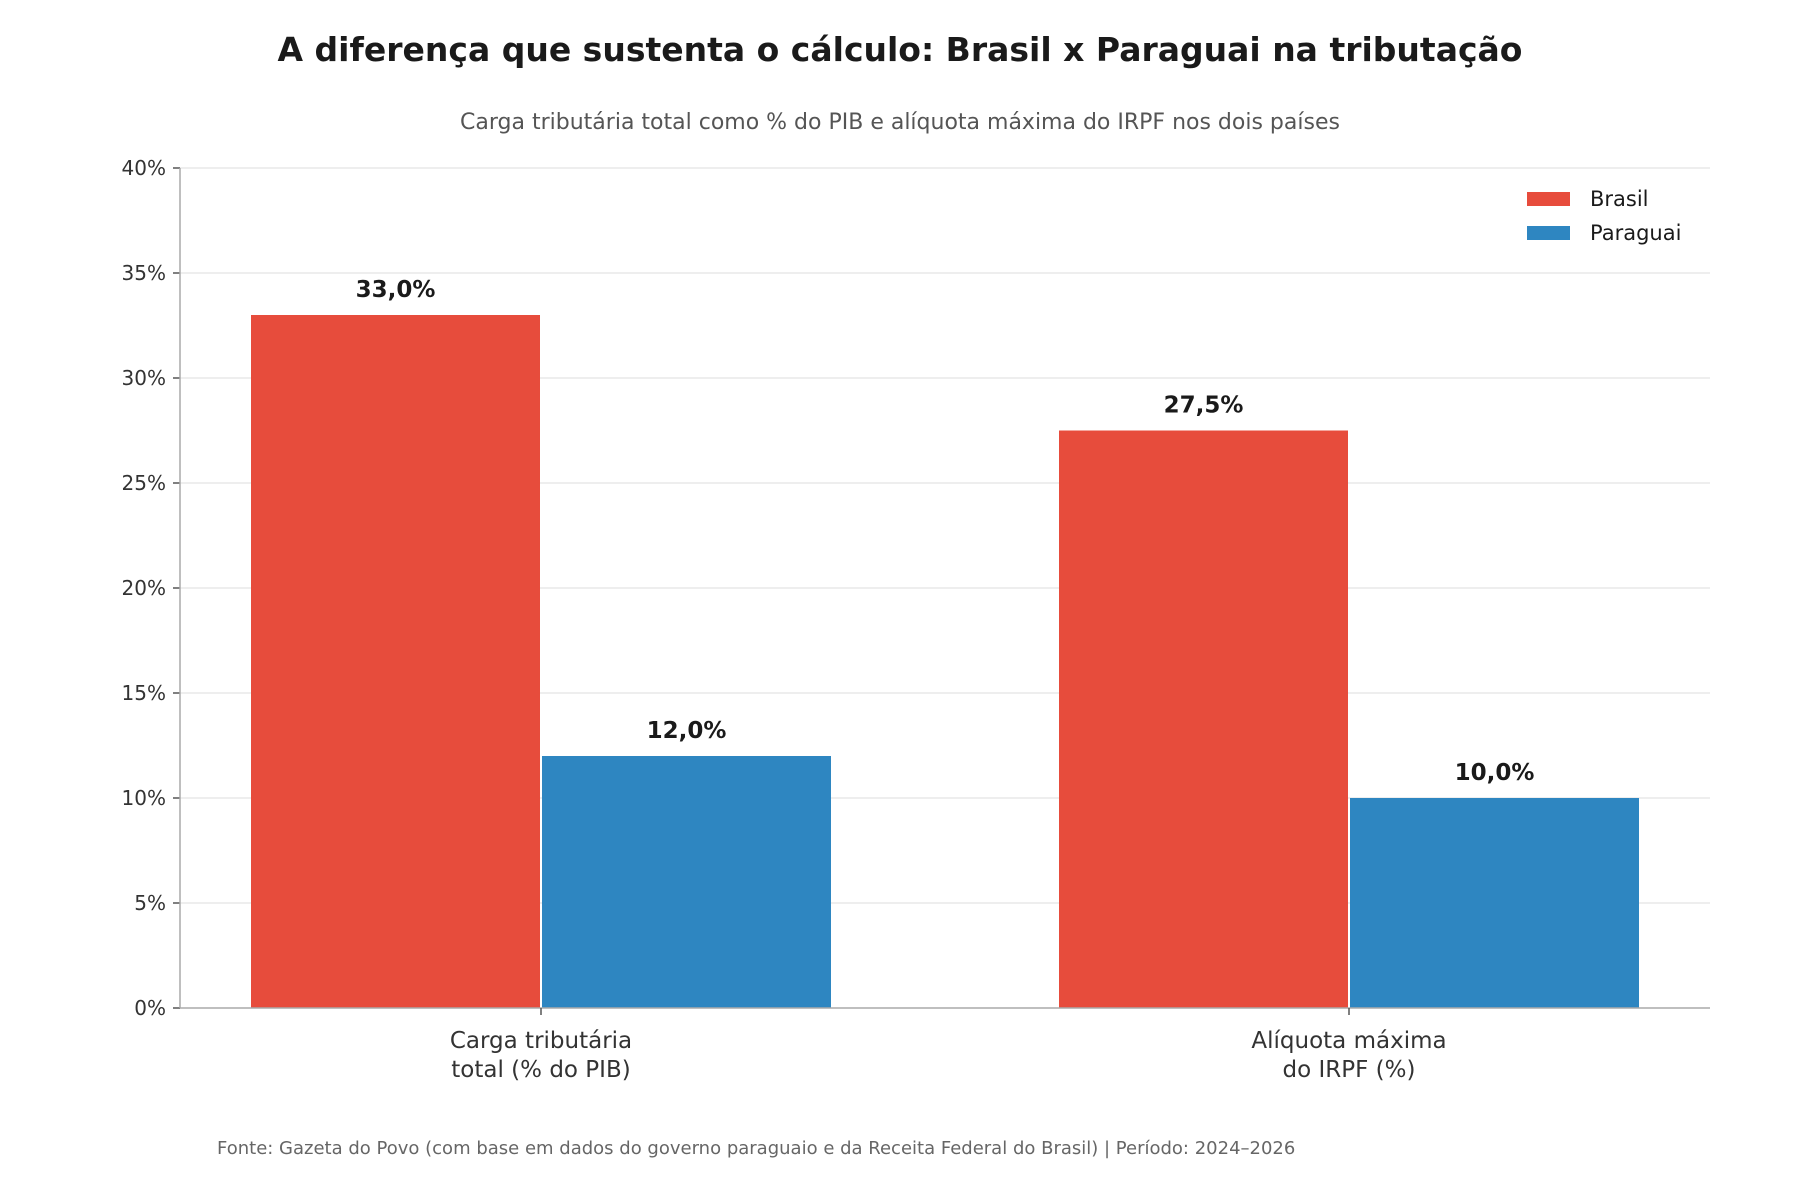 The image size is (1800, 1200). What do you see at coordinates (144, 693) in the screenshot?
I see `y-tick-label: 15%` at bounding box center [144, 693].